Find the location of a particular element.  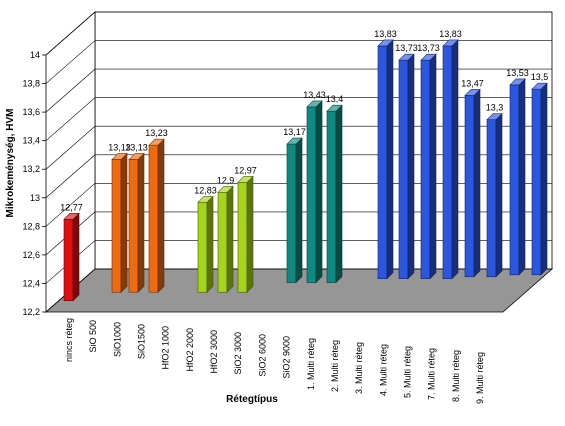

category-label: HfO2 2000 is located at coordinates (190, 350).